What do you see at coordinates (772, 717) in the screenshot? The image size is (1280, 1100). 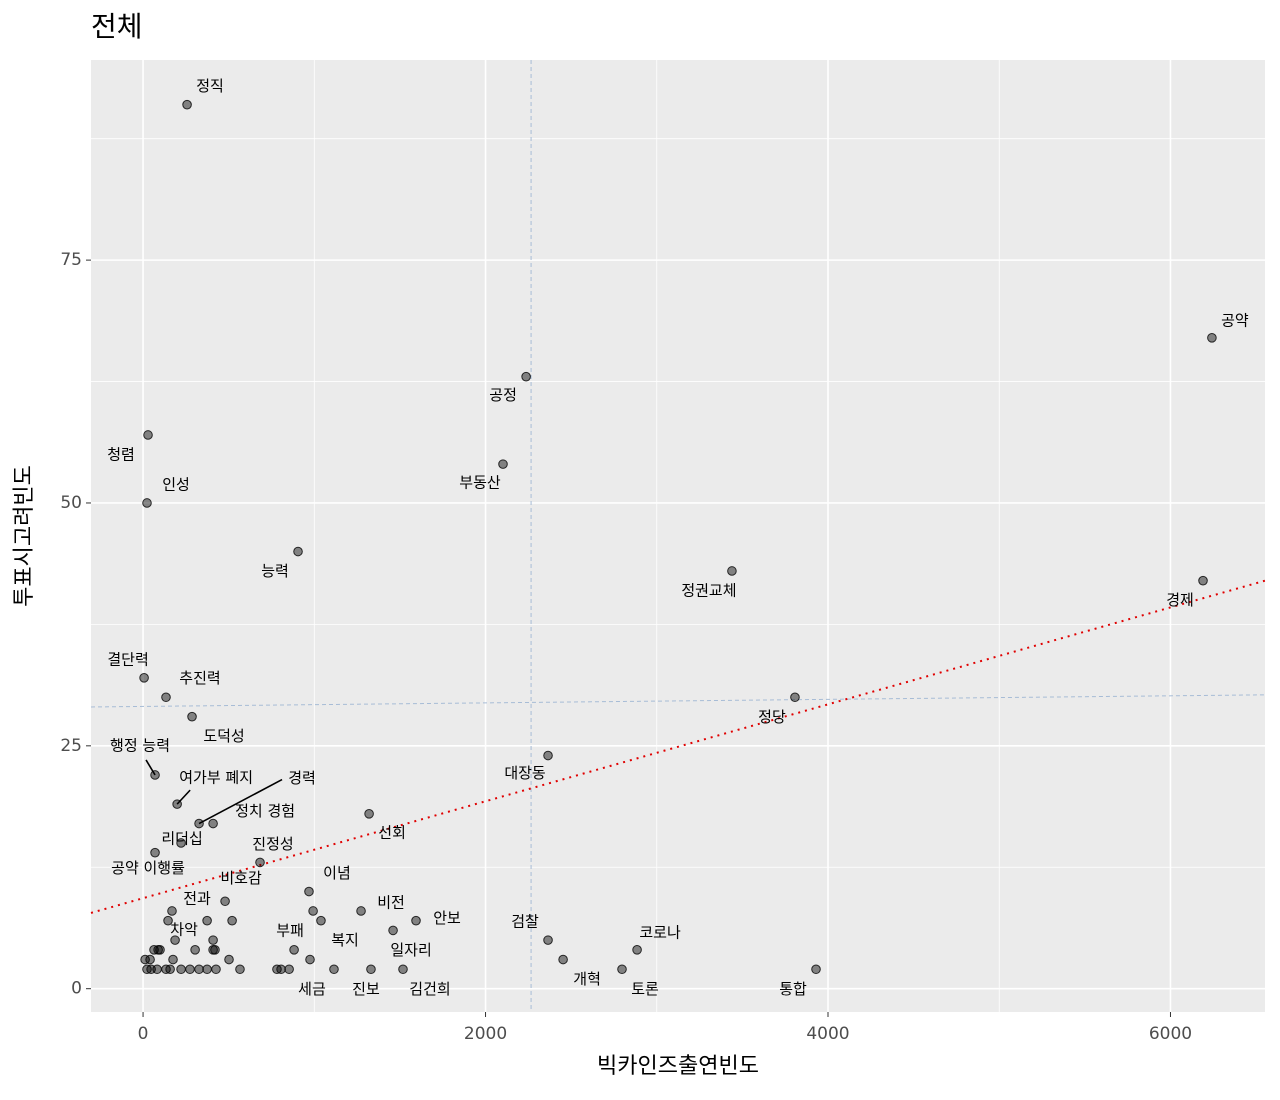 I see `point-label: 정당` at bounding box center [772, 717].